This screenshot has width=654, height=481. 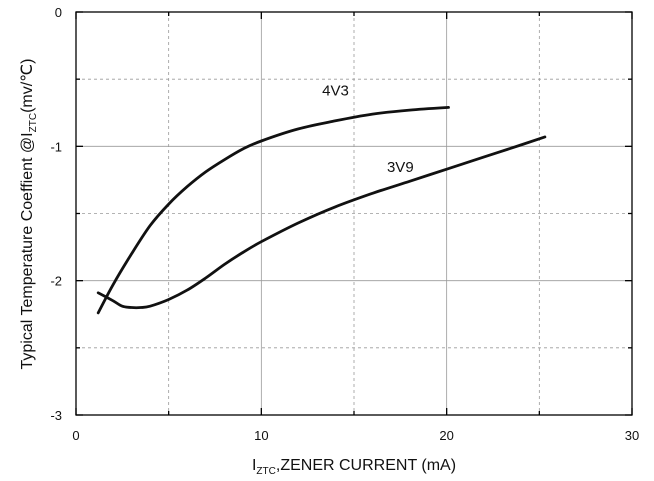 I want to click on y-tick-label: -2, so click(x=56, y=281).